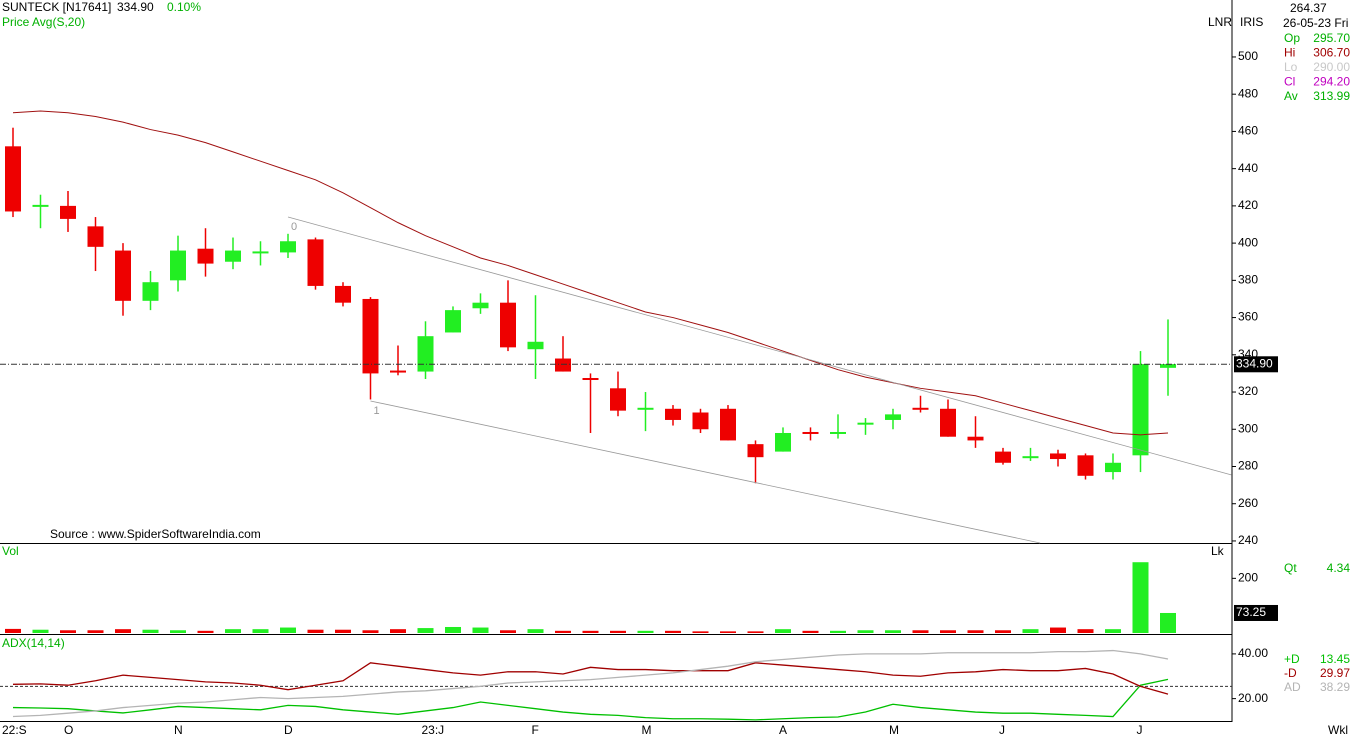 The height and width of the screenshot is (740, 1352). What do you see at coordinates (1248, 242) in the screenshot?
I see `y-tick-label: 400` at bounding box center [1248, 242].